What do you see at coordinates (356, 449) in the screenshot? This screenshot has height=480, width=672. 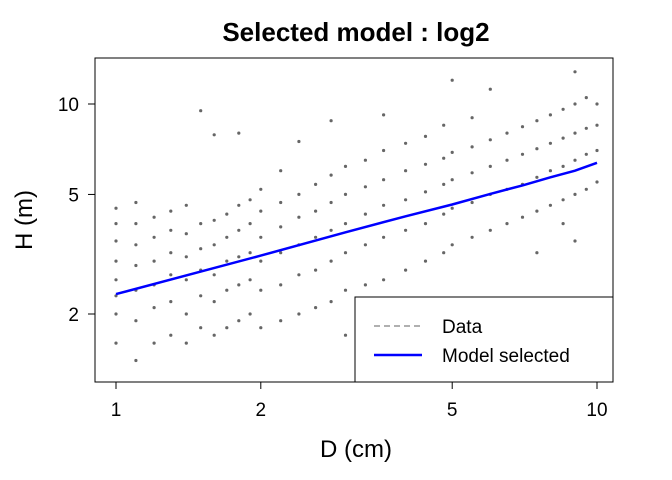 I see `x-axis-label: D (cm)` at bounding box center [356, 449].